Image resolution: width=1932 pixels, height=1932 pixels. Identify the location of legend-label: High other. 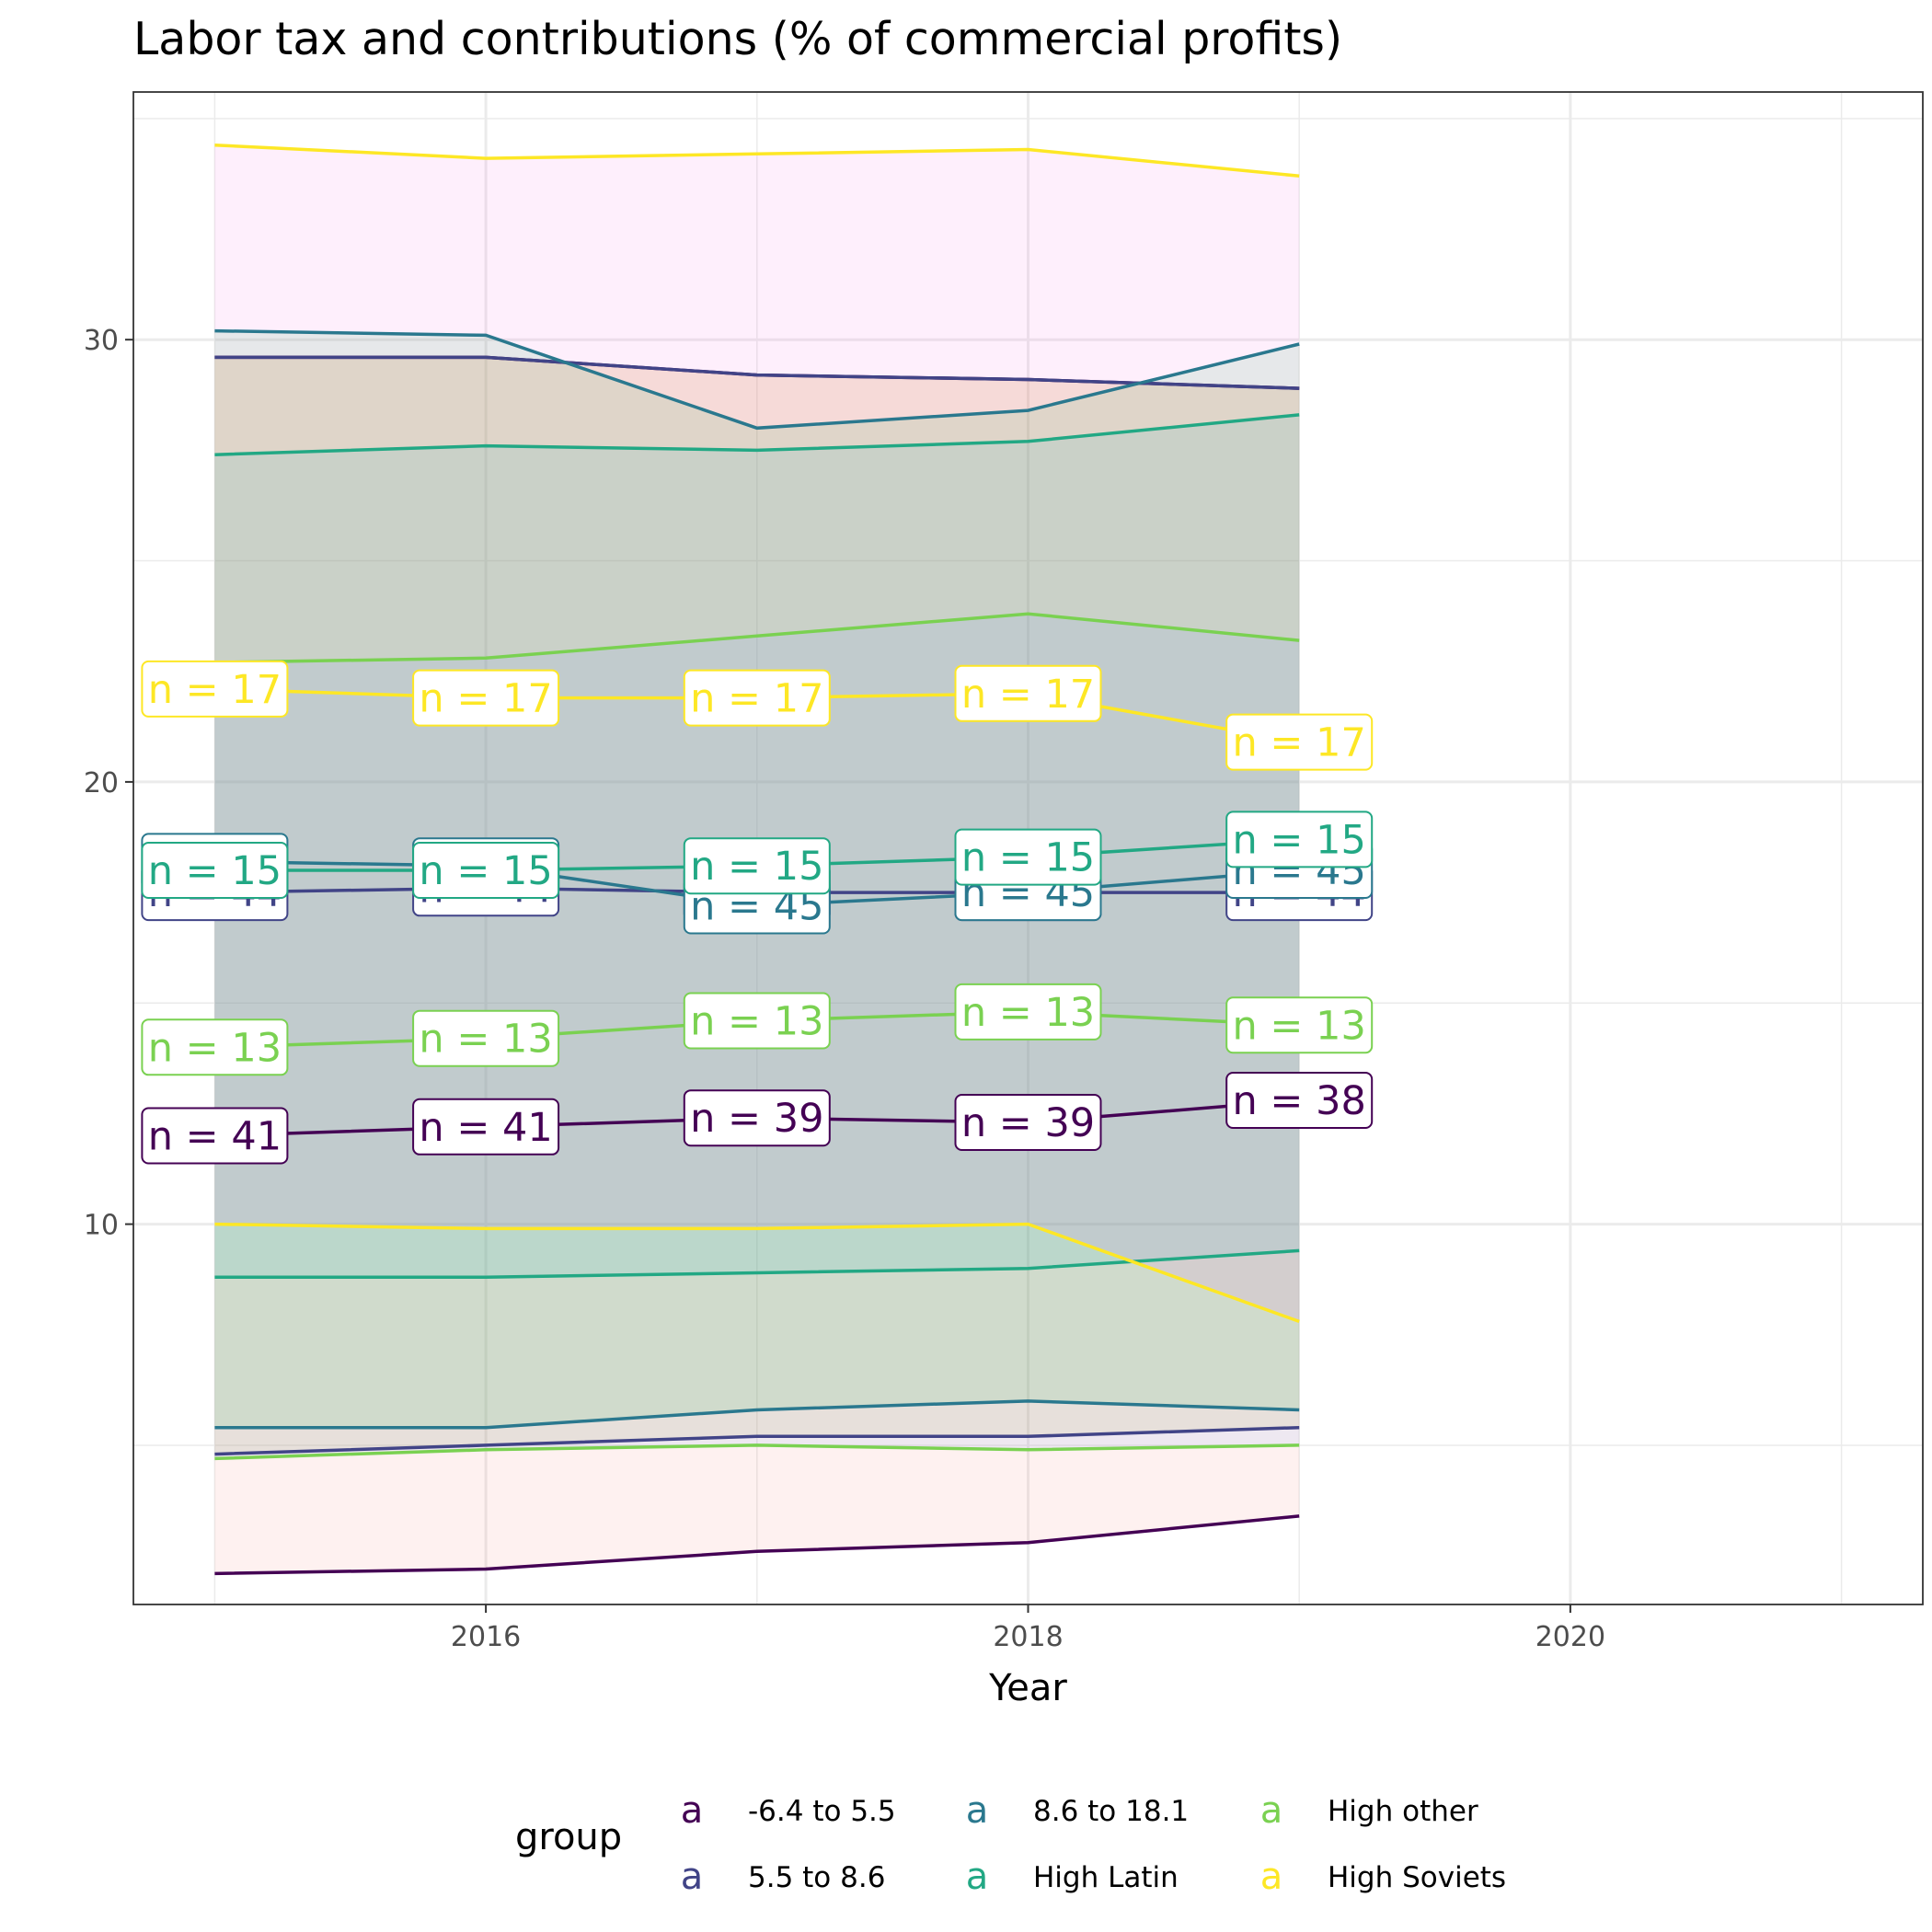
(1403, 1811).